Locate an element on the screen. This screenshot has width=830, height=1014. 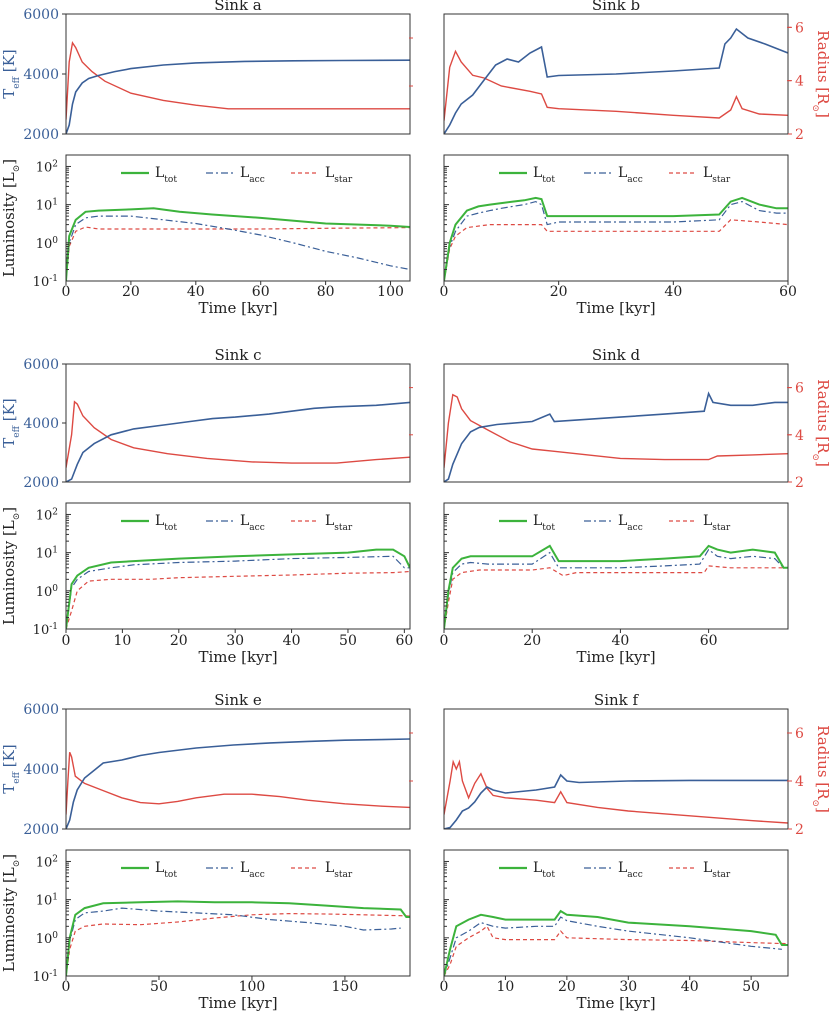
x-tick-label: 150 is located at coordinates (345, 987).